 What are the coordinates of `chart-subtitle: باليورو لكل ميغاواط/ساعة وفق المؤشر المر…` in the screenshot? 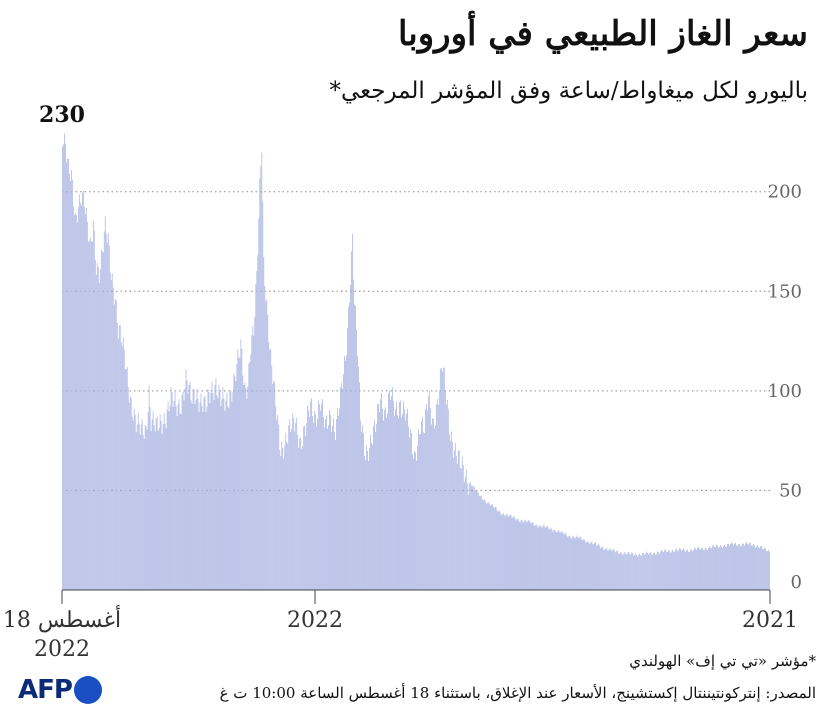 It's located at (568, 91).